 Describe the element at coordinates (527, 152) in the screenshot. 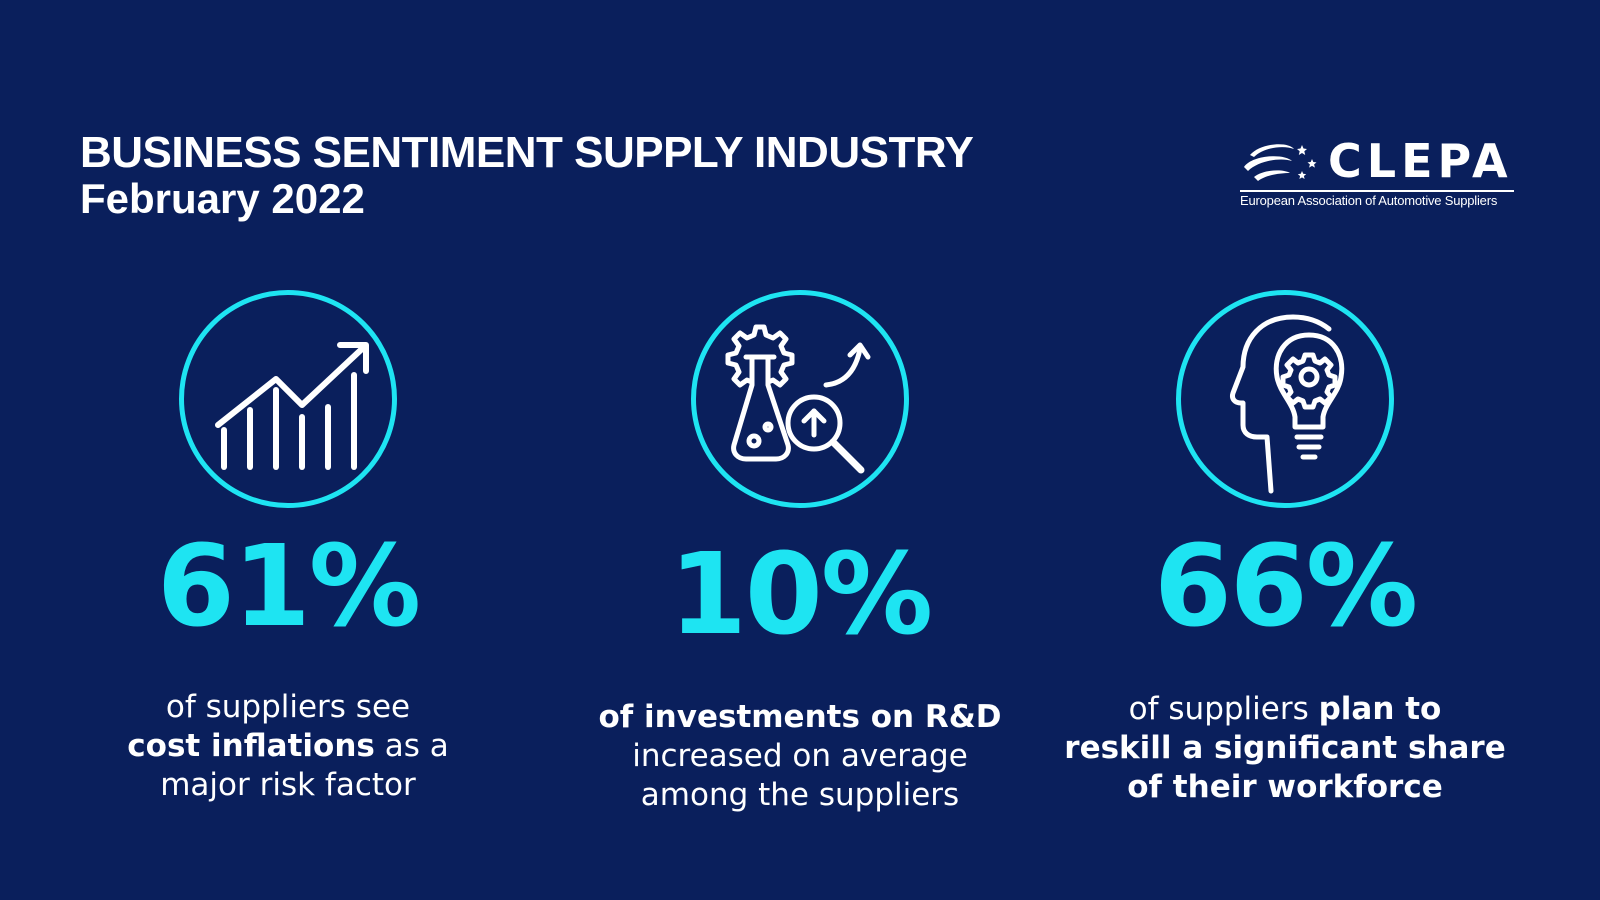

I see `page-title: BUSINESS SENTIMENT SUPPLY INDUSTRY` at that location.